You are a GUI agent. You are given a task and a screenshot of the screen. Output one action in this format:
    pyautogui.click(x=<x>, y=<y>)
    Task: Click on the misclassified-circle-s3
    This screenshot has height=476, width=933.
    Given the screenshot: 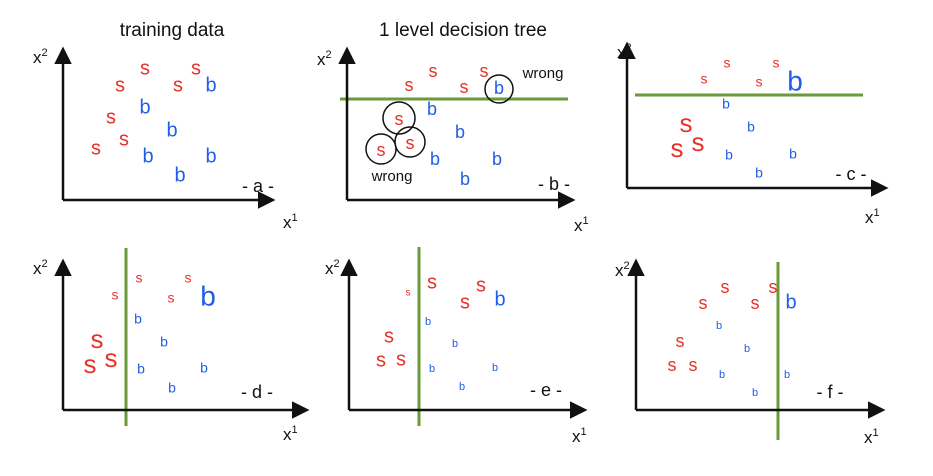 What is the action you would take?
    pyautogui.click(x=410, y=142)
    